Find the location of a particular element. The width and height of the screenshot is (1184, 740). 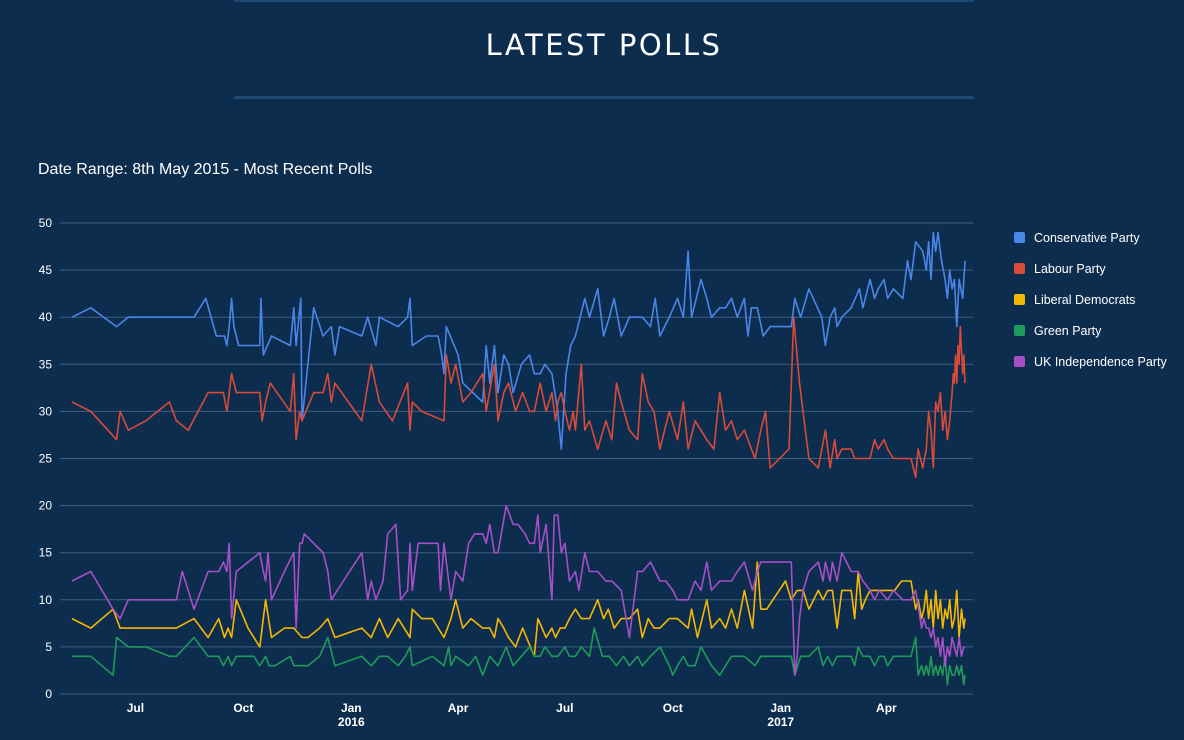

y-tick-label: 45 is located at coordinates (46, 270).